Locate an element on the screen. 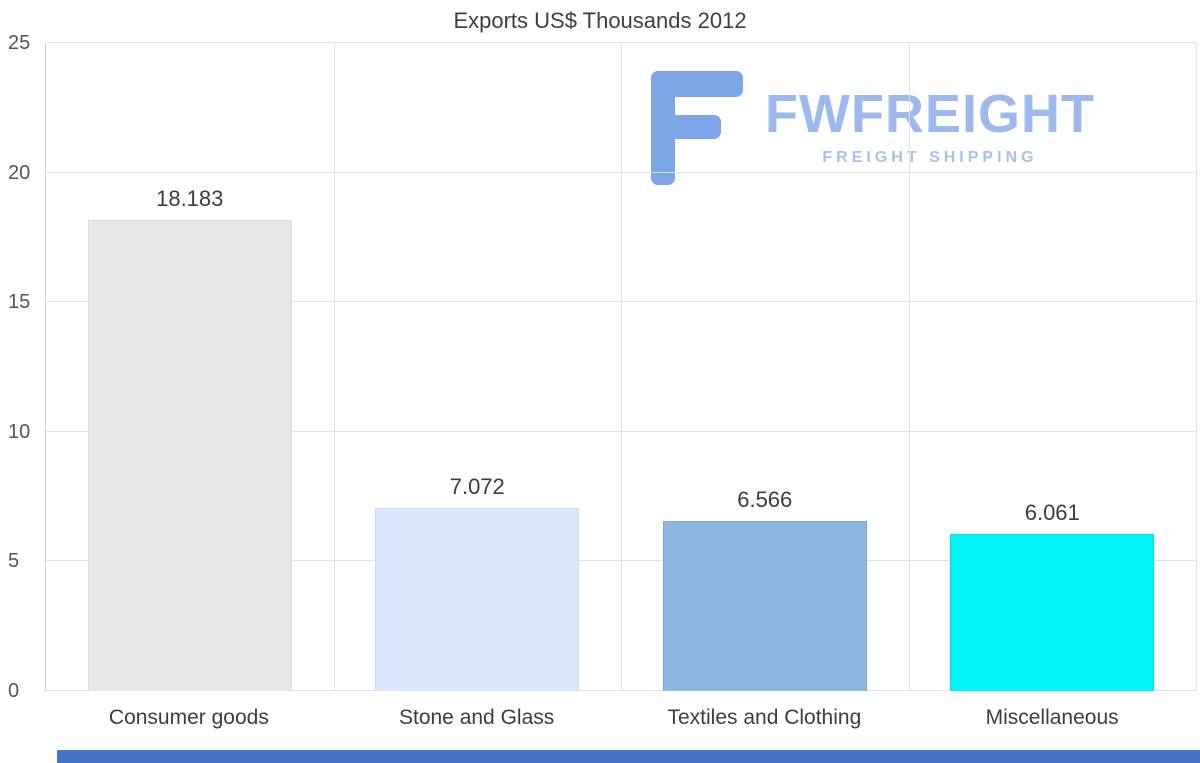 The image size is (1200, 763). bar-value-label: 7.072 is located at coordinates (477, 486).